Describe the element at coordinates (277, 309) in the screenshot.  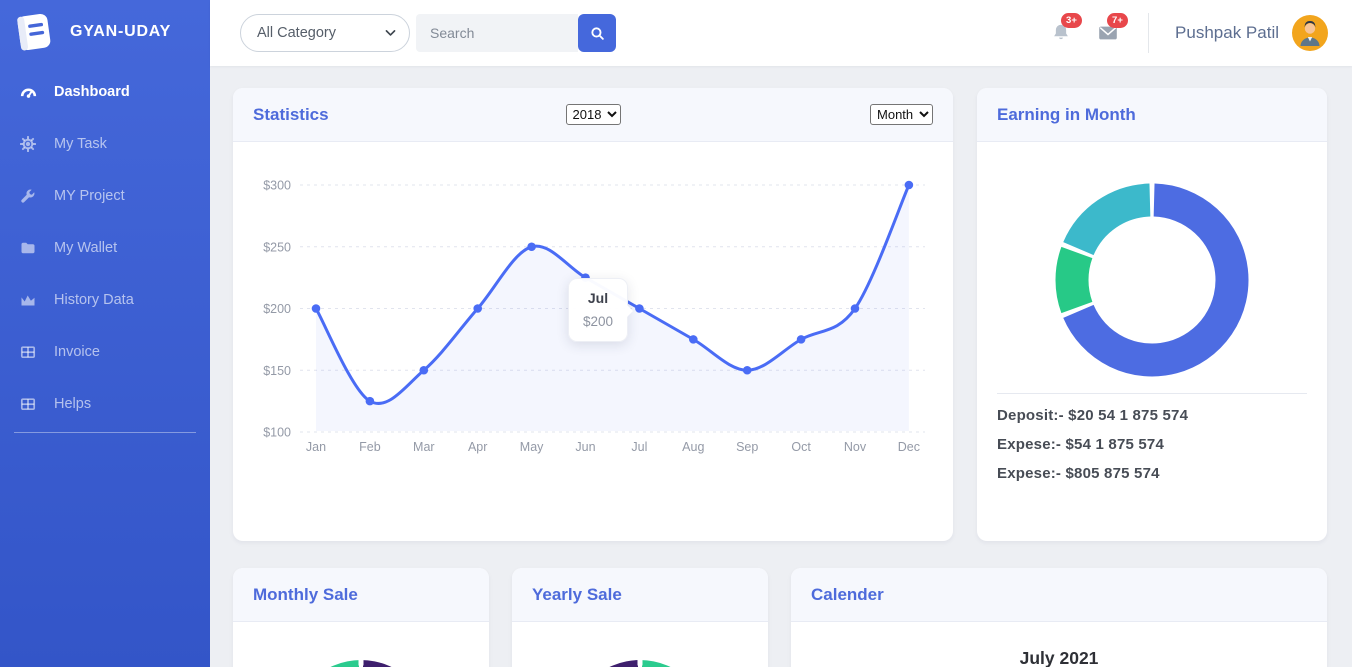
I see `svg-text: $200` at that location.